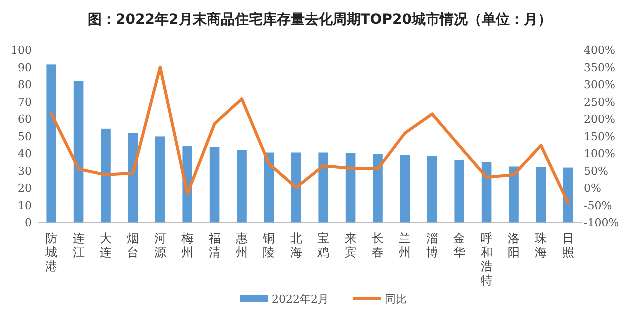  What do you see at coordinates (25, 205) in the screenshot?
I see `y-tick-label: 10` at bounding box center [25, 205].